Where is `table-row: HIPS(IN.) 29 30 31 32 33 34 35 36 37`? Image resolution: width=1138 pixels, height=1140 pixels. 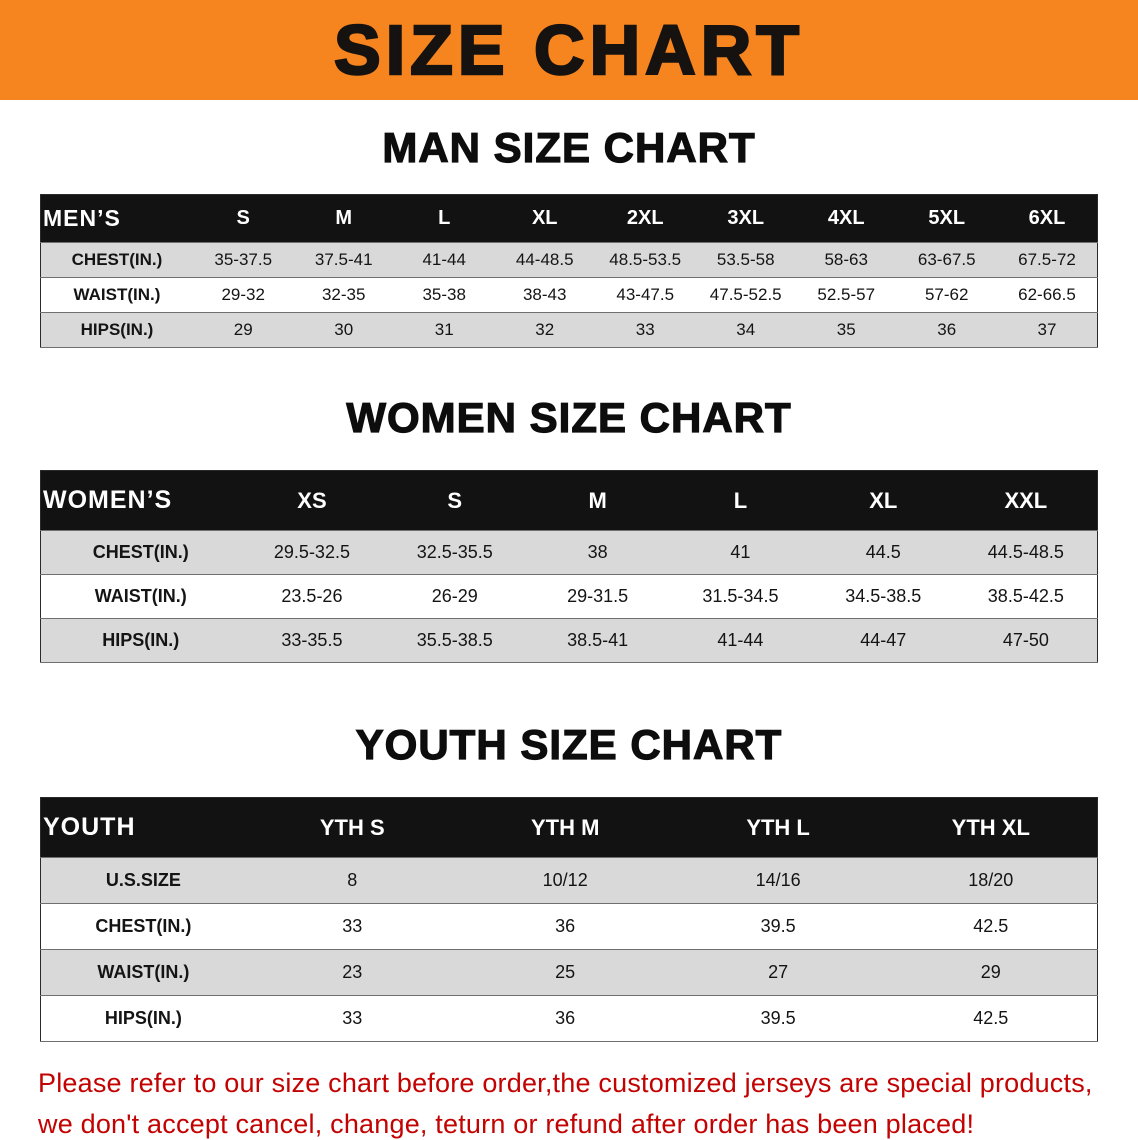 table-row: HIPS(IN.) 29 30 31 32 33 34 35 36 37 is located at coordinates (569, 330).